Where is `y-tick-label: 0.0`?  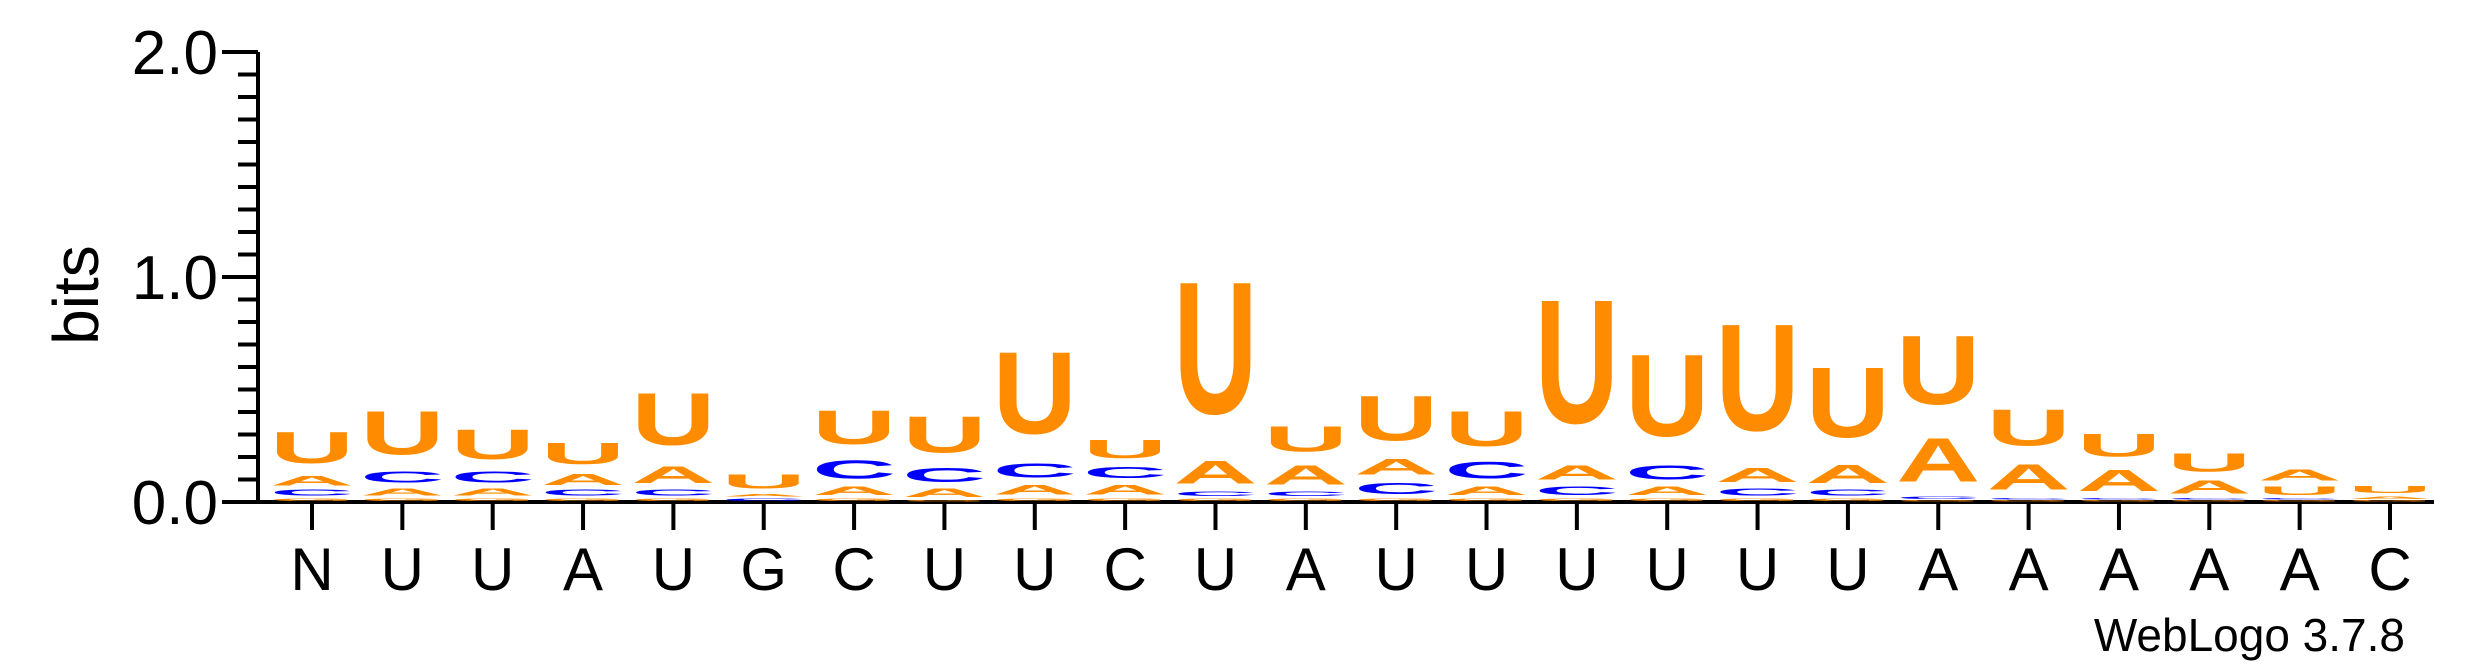 y-tick-label: 0.0 is located at coordinates (175, 503).